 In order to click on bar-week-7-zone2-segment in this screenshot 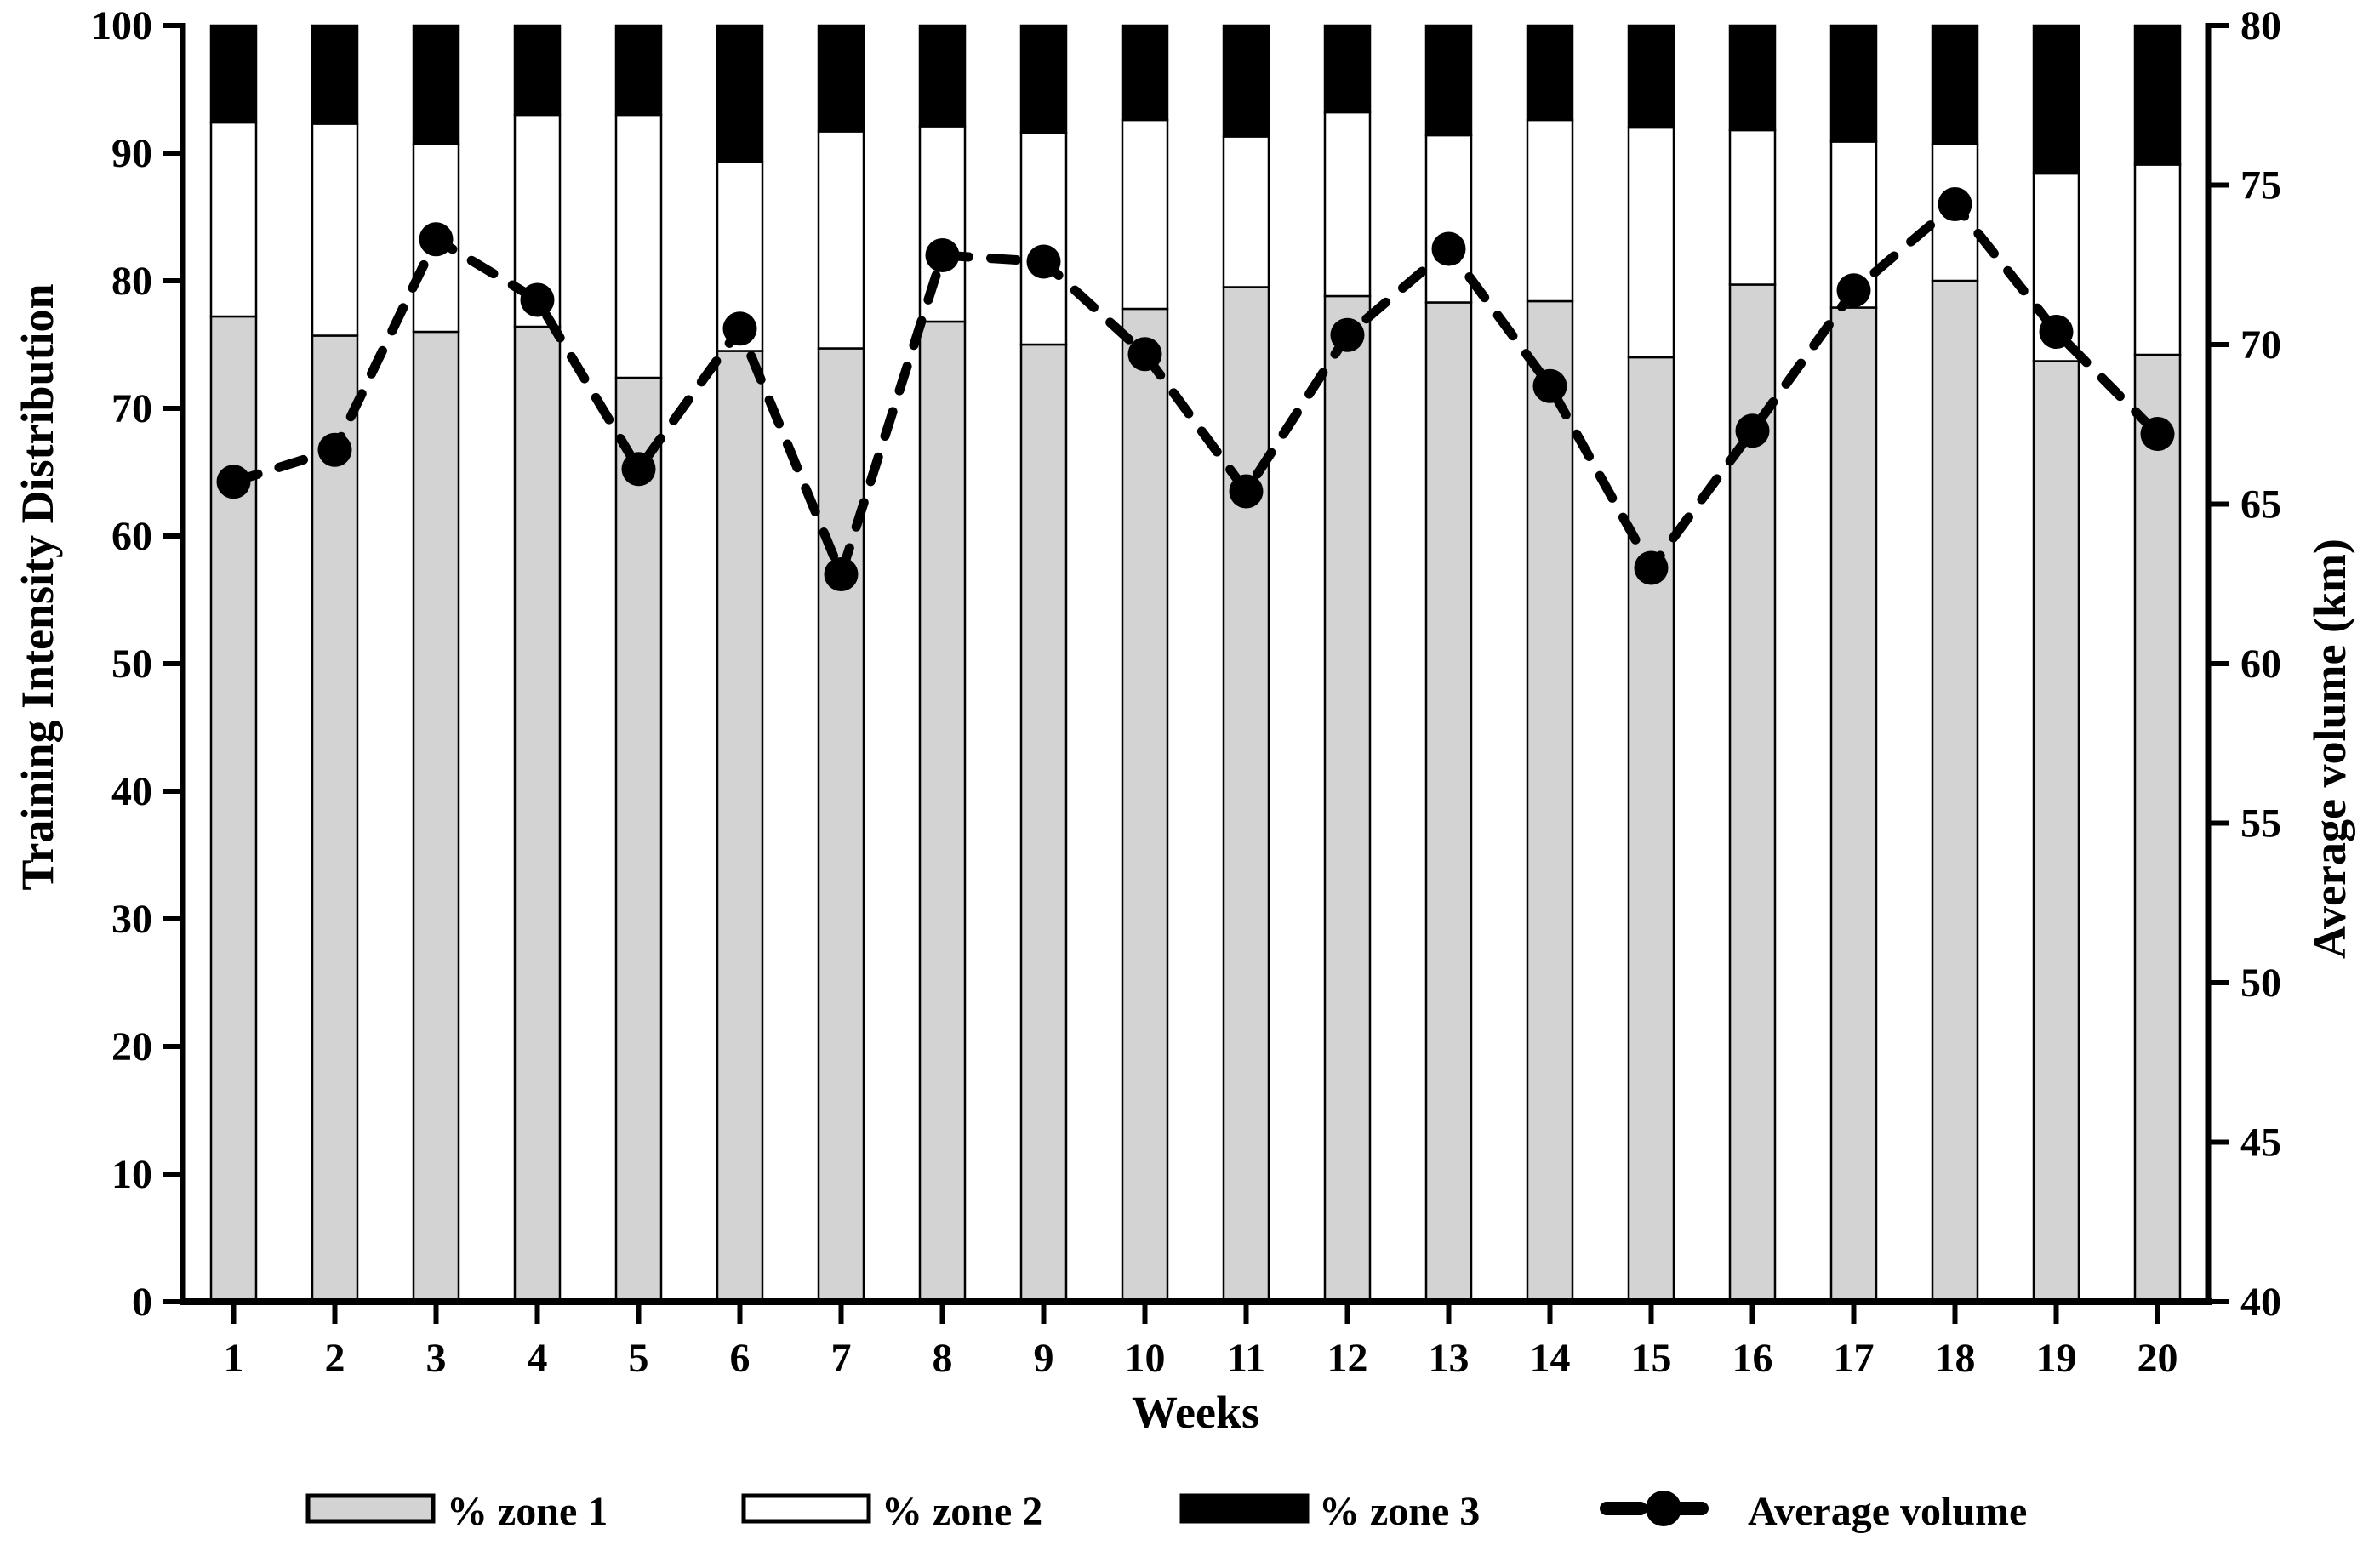, I will do `click(841, 240)`.